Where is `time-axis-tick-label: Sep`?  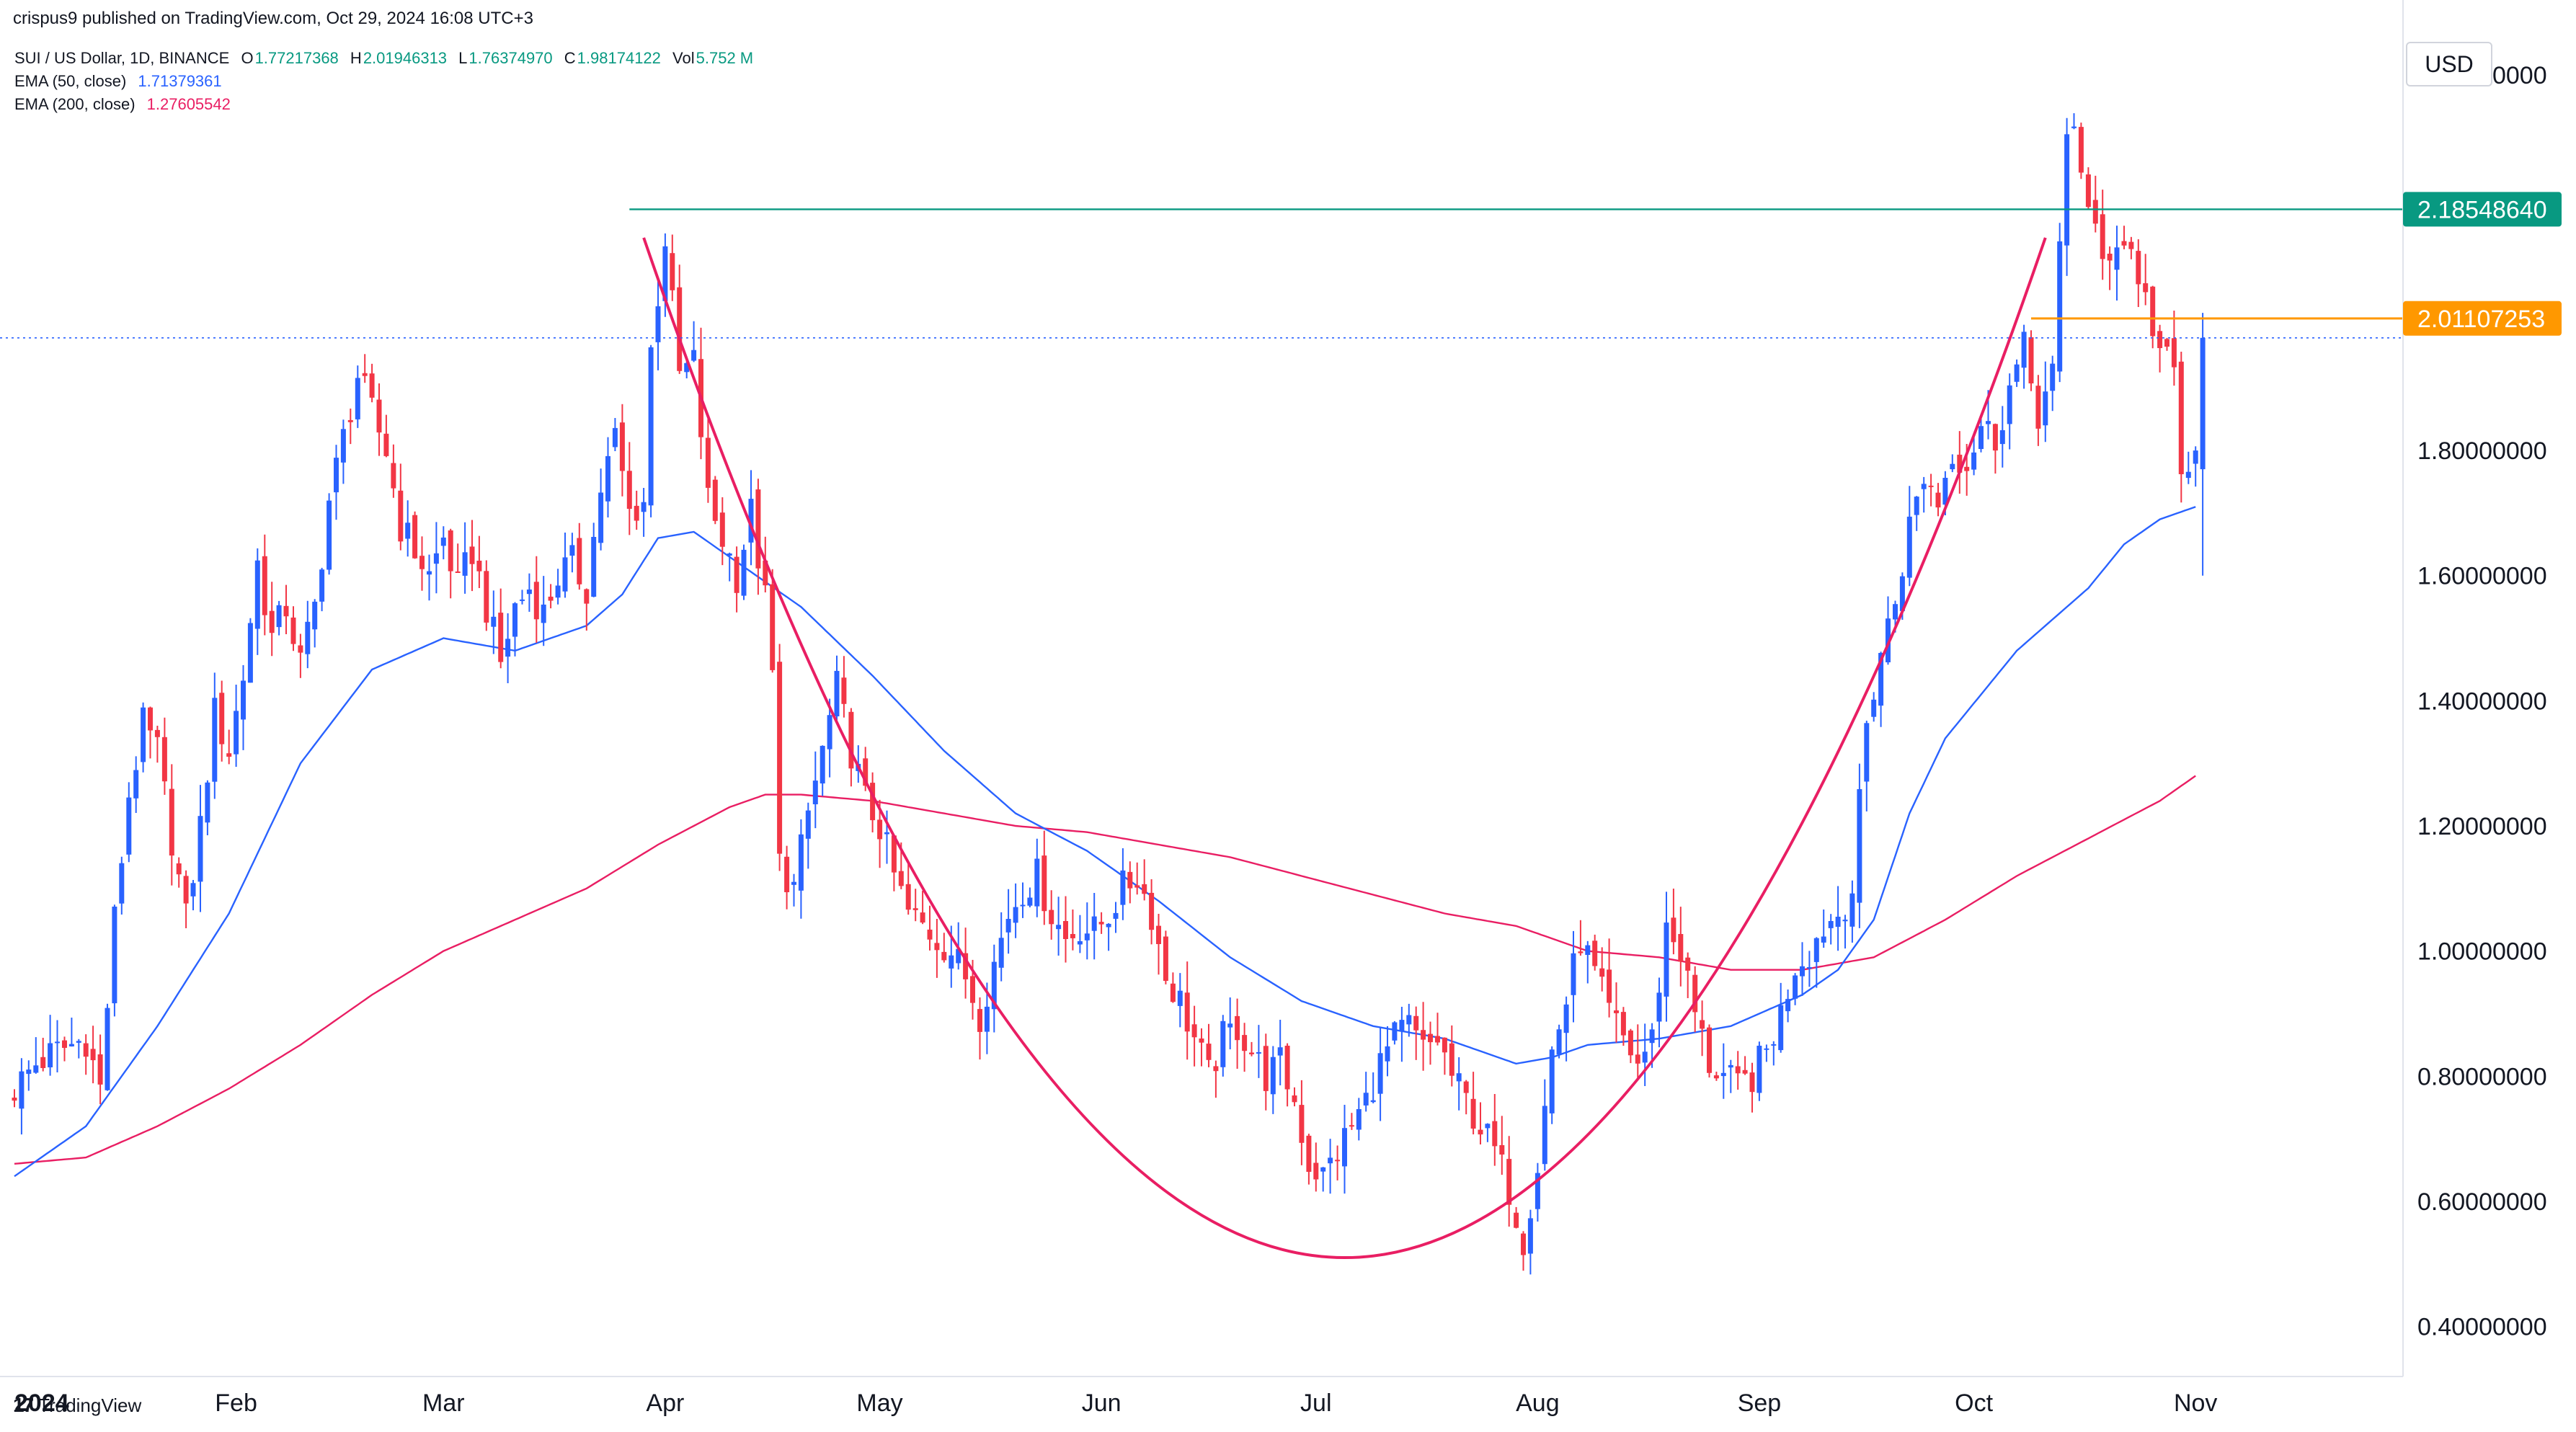 time-axis-tick-label: Sep is located at coordinates (1760, 1403).